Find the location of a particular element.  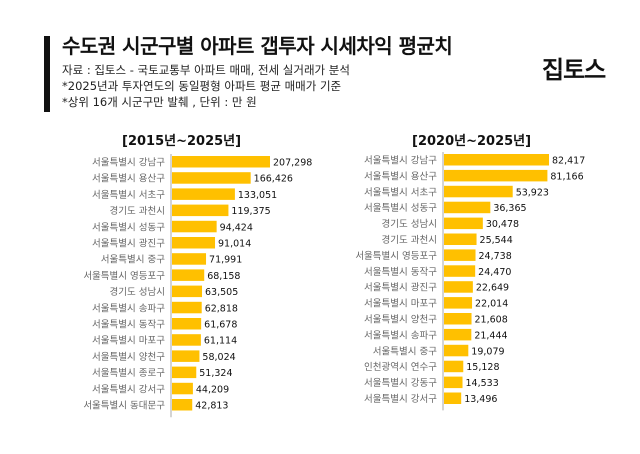

left-value-label-6: 71,991 is located at coordinates (225, 260).